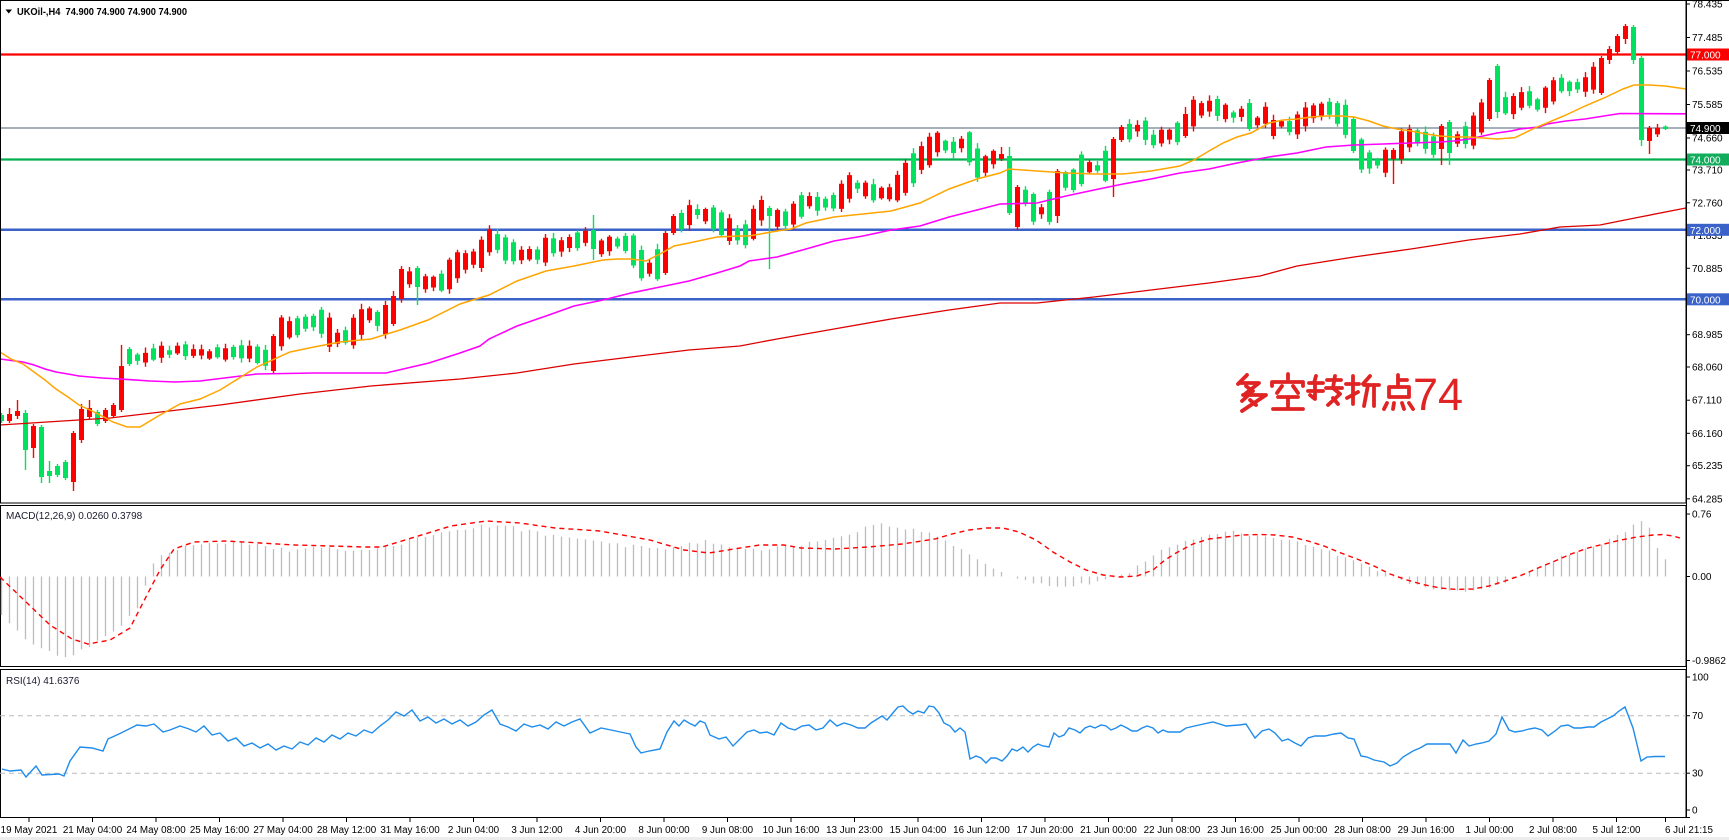  I want to click on svg-text: 4 Jun 20:00, so click(601, 830).